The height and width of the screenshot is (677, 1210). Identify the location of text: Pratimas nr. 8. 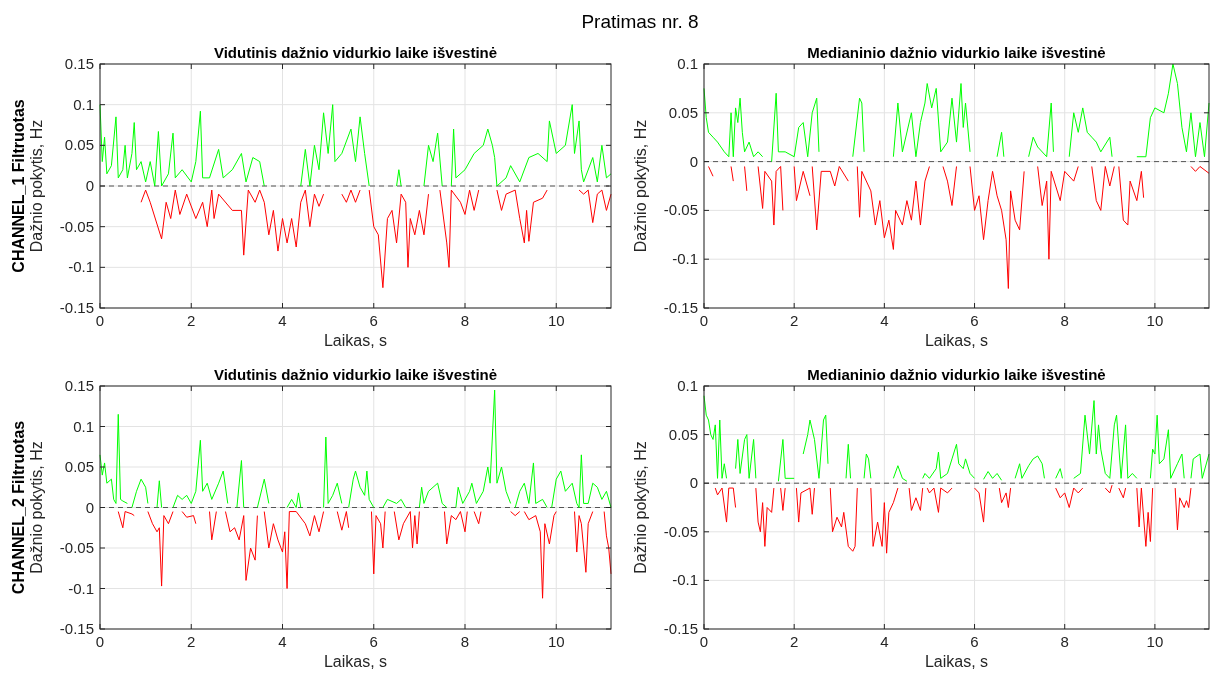
(640, 21).